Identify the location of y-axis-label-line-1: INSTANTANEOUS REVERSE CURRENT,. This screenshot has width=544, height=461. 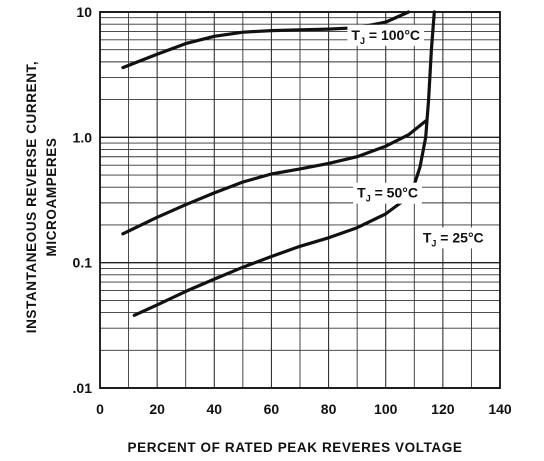
(31, 197).